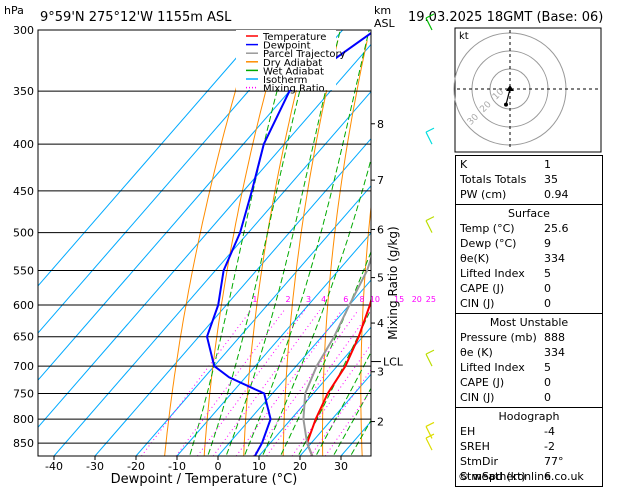  What do you see at coordinates (23, 419) in the screenshot?
I see `pressure-tick-label: 800` at bounding box center [23, 419].